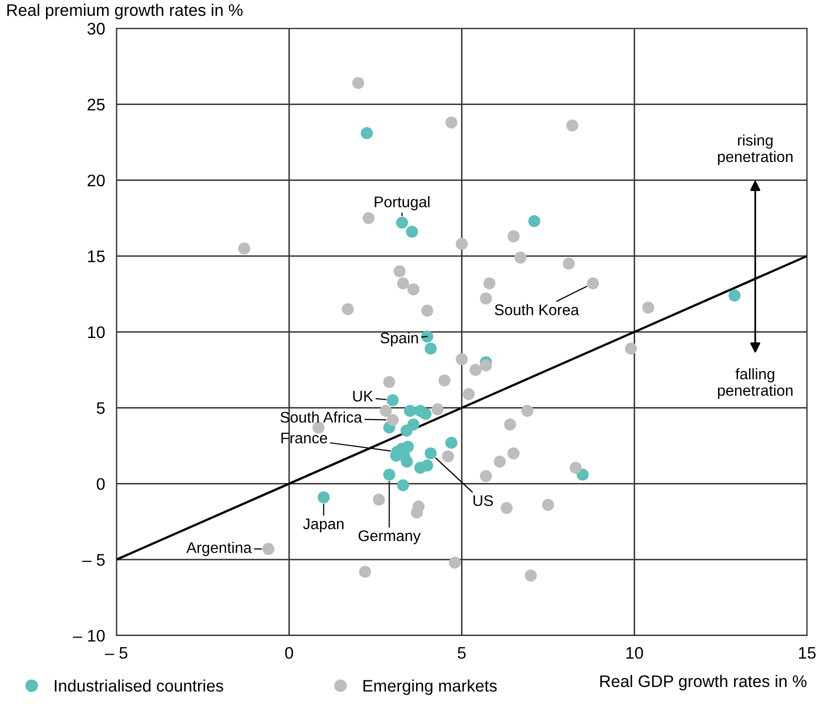 Image resolution: width=832 pixels, height=710 pixels. I want to click on y-tick-label: 25, so click(96, 104).